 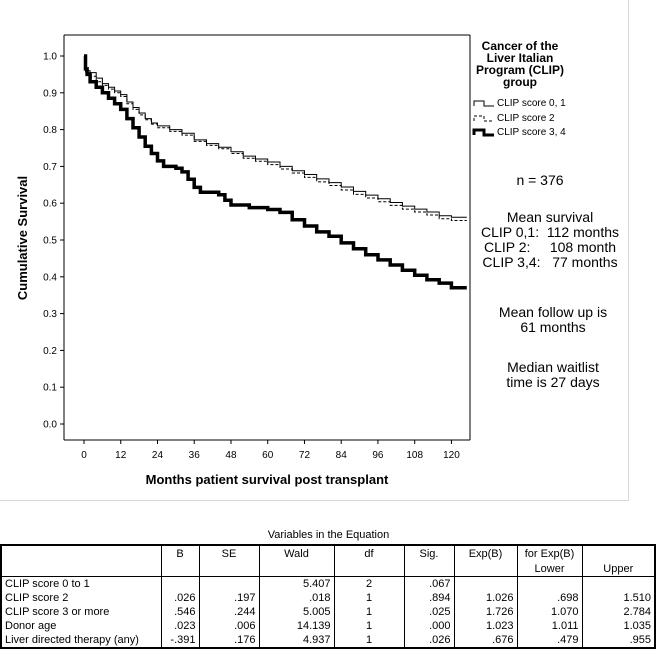 What do you see at coordinates (531, 132) in the screenshot?
I see `legend-item-clip-3-4: CLIP score 3, 4` at bounding box center [531, 132].